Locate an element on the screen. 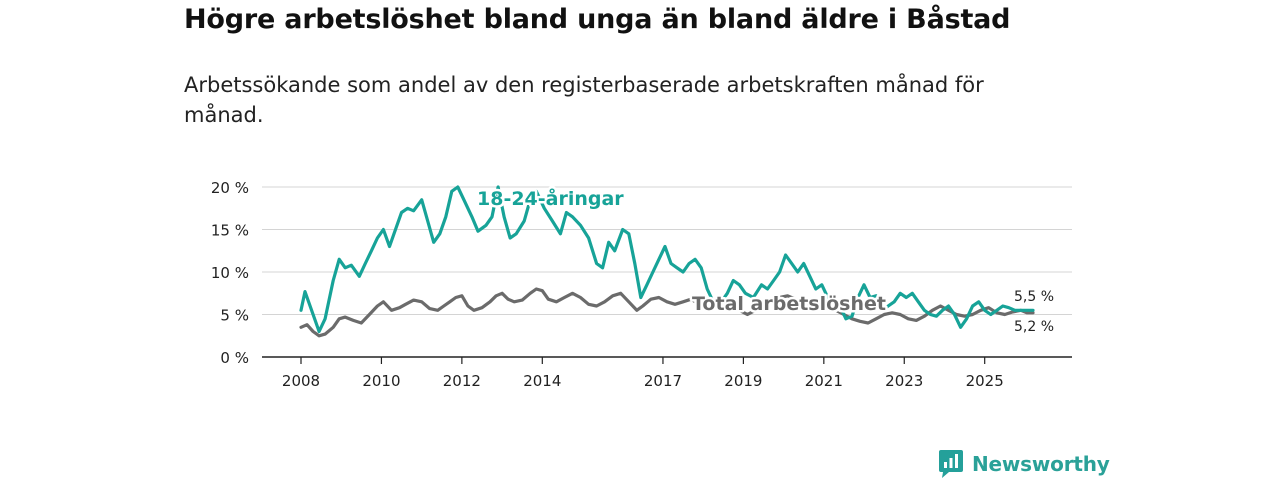  x-tick-label: 2025 is located at coordinates (985, 381).